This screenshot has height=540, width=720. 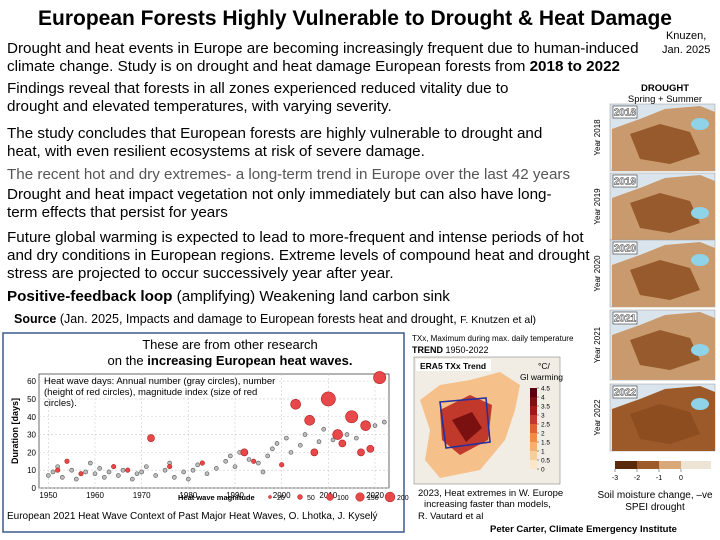 What do you see at coordinates (467, 350) in the screenshot?
I see `text: 1950-2022` at bounding box center [467, 350].